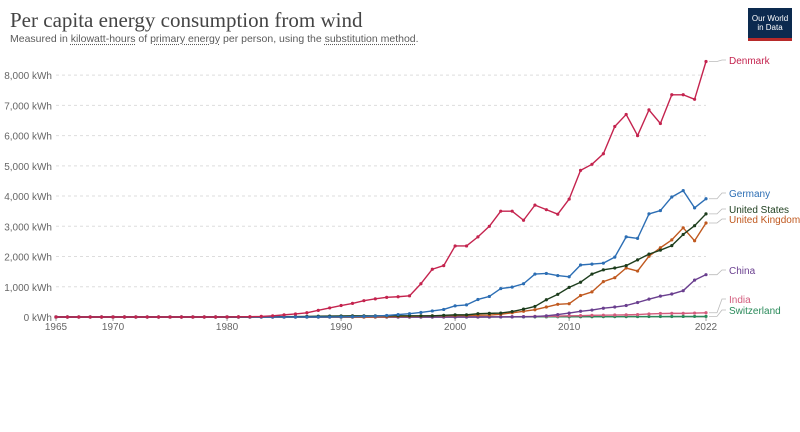  I want to click on legend-label: Switzerland, so click(755, 311).